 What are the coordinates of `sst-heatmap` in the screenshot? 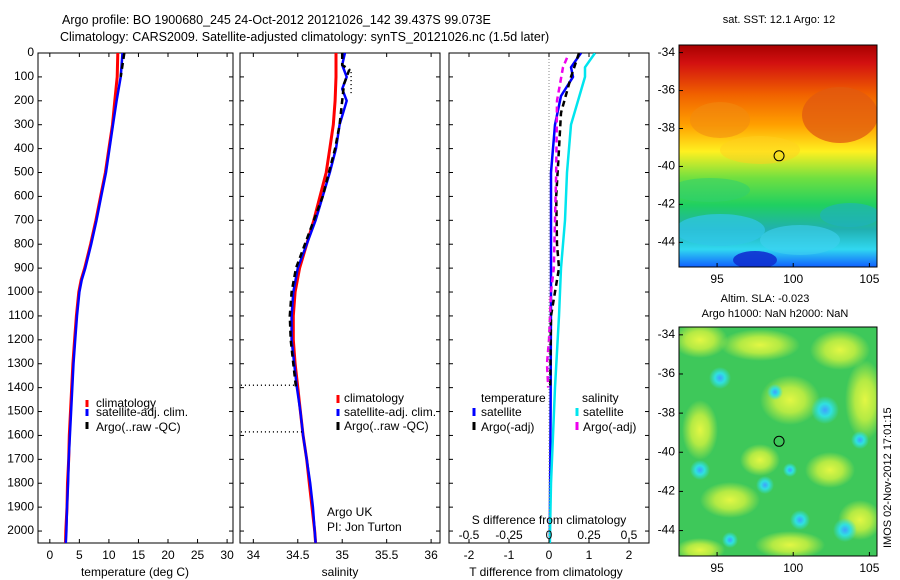 It's located at (778, 156).